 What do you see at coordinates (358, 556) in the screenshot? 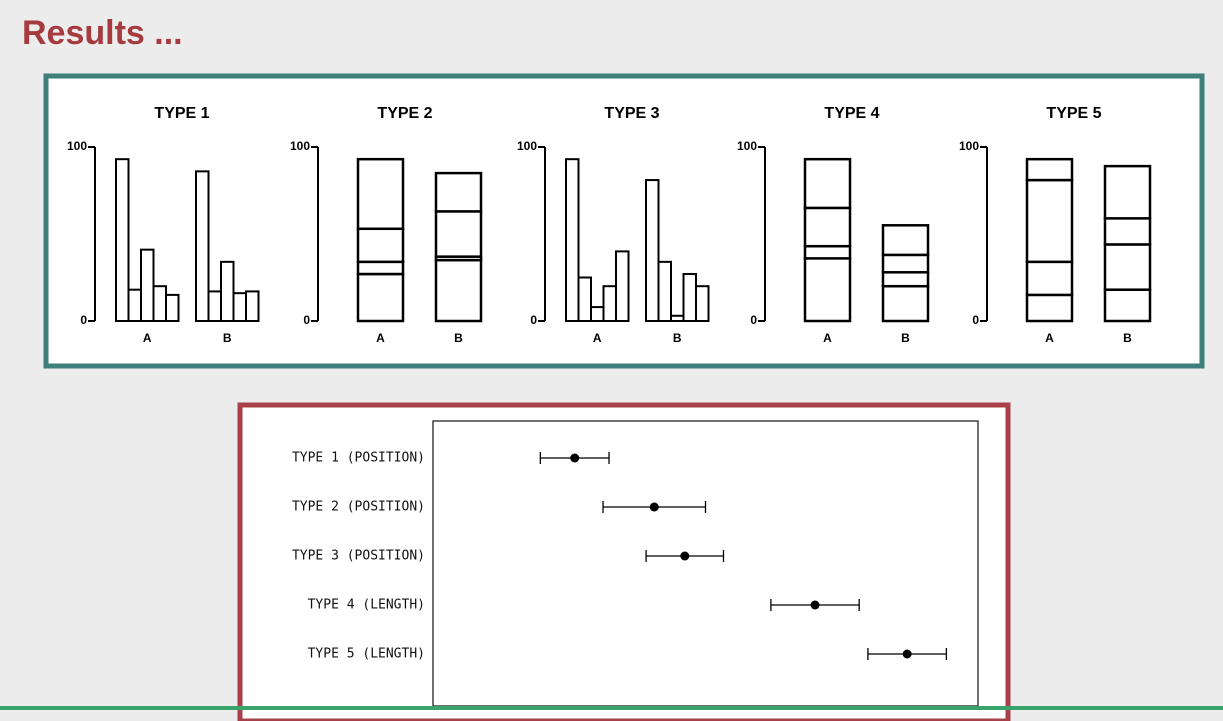
I see `row-label: TYPE 3 (POSITION)` at bounding box center [358, 556].